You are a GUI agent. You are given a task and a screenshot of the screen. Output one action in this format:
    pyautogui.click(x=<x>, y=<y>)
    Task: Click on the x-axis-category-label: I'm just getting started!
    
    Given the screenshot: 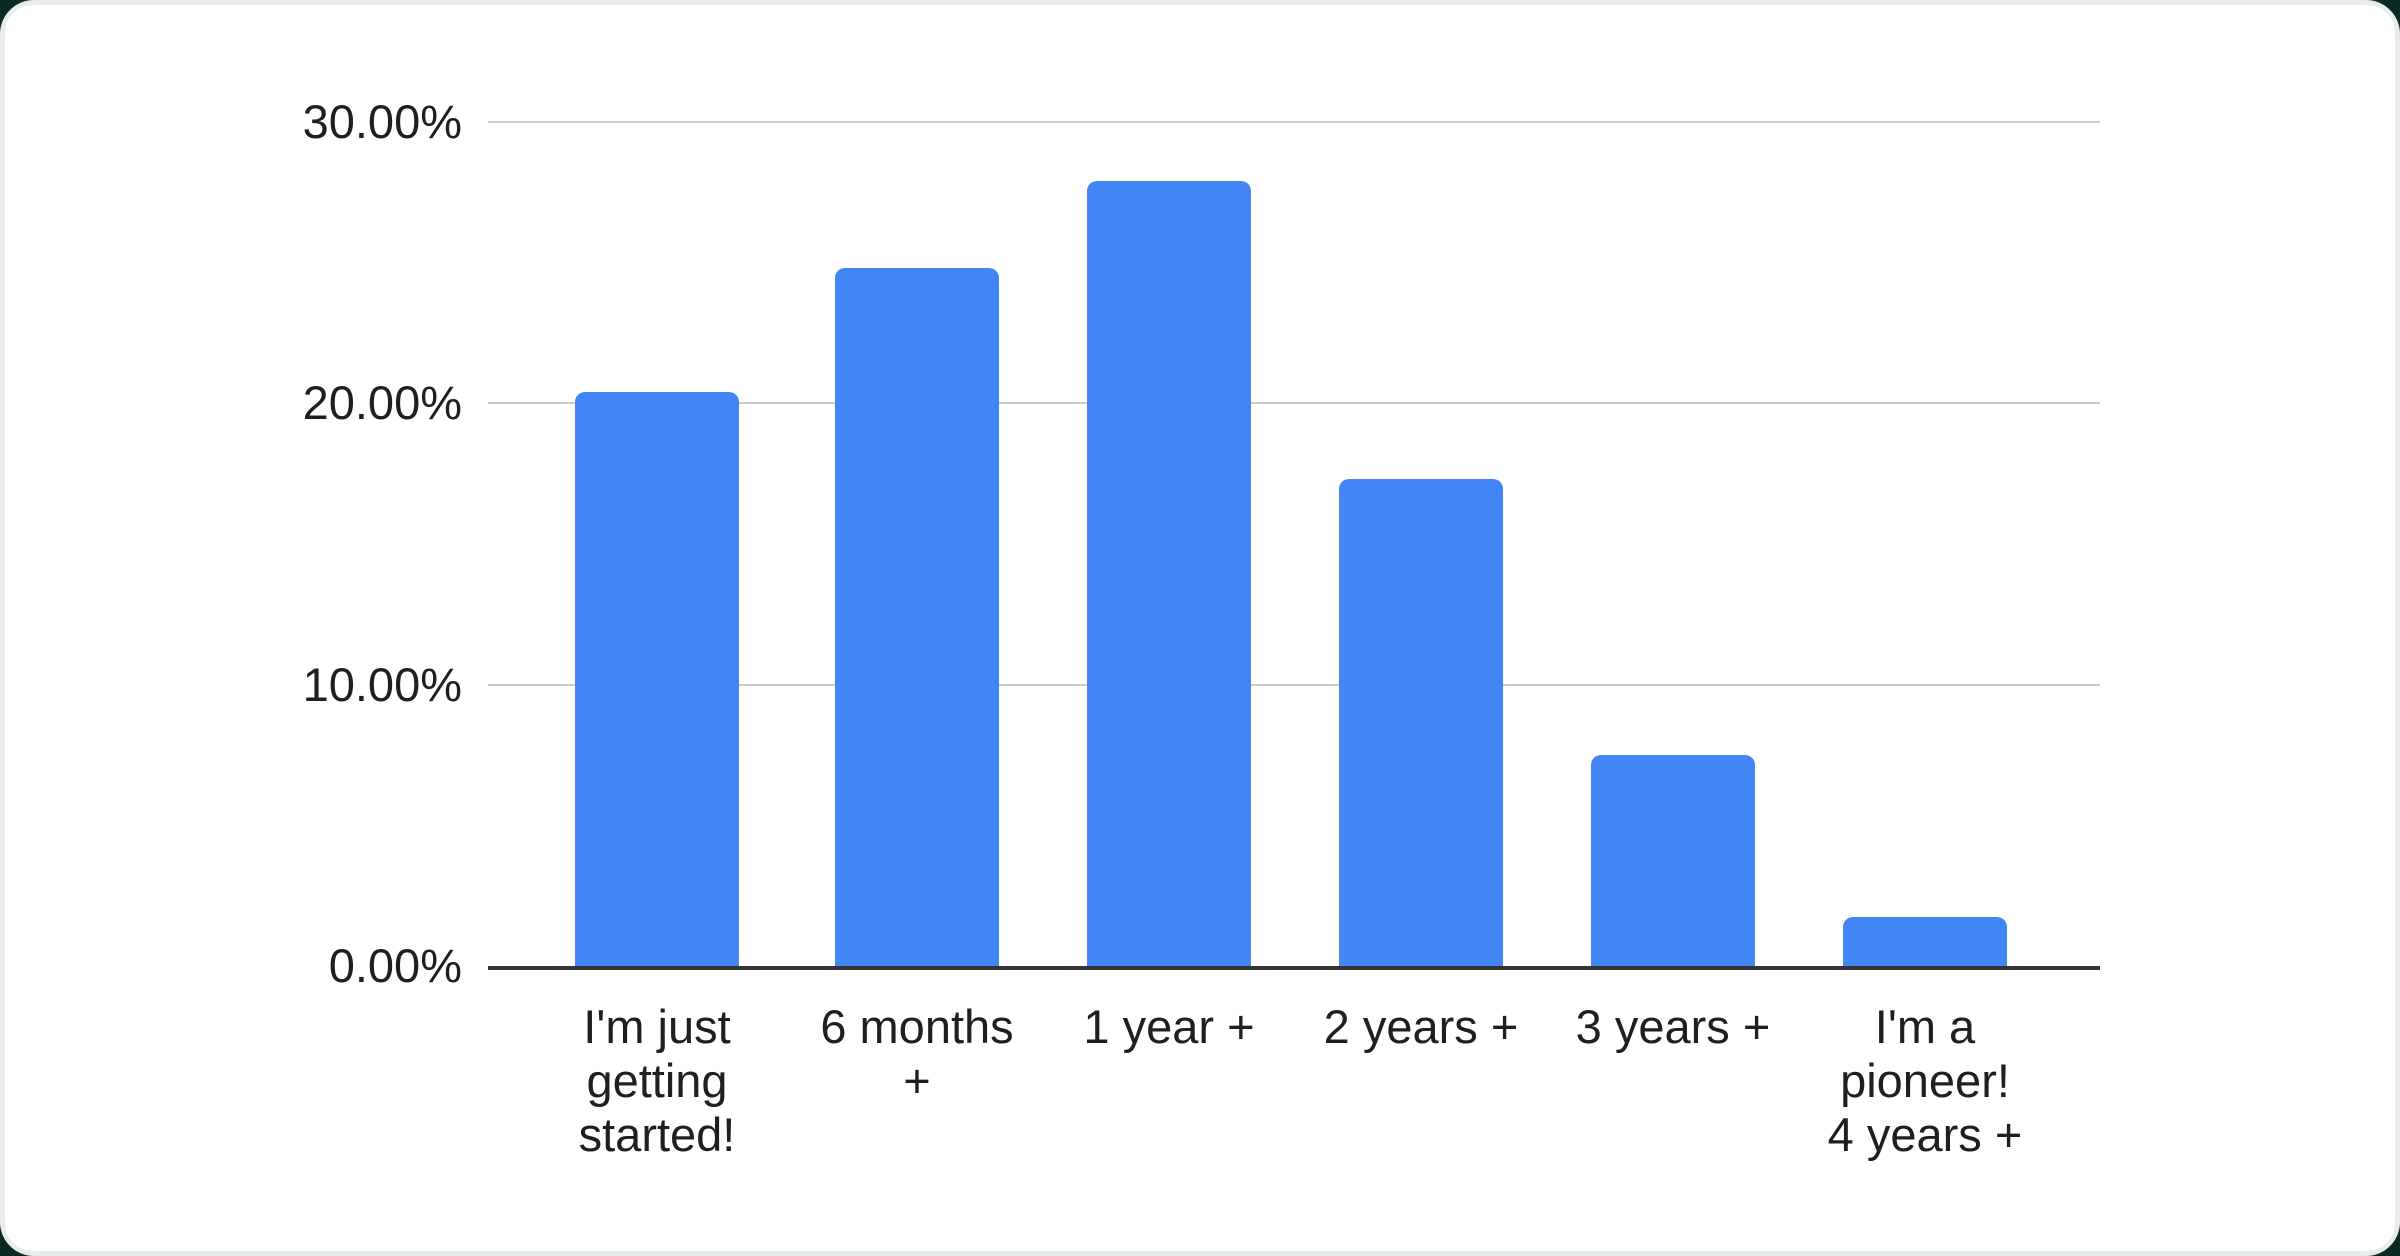 What is the action you would take?
    pyautogui.click(x=657, y=1080)
    